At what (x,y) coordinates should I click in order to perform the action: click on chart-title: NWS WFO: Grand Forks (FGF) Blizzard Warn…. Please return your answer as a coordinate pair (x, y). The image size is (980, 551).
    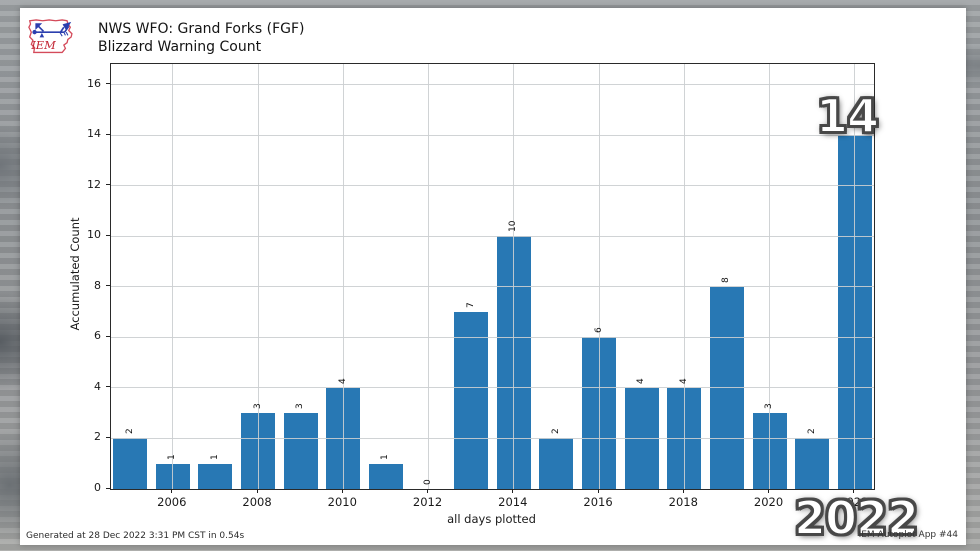
    Looking at the image, I should click on (201, 38).